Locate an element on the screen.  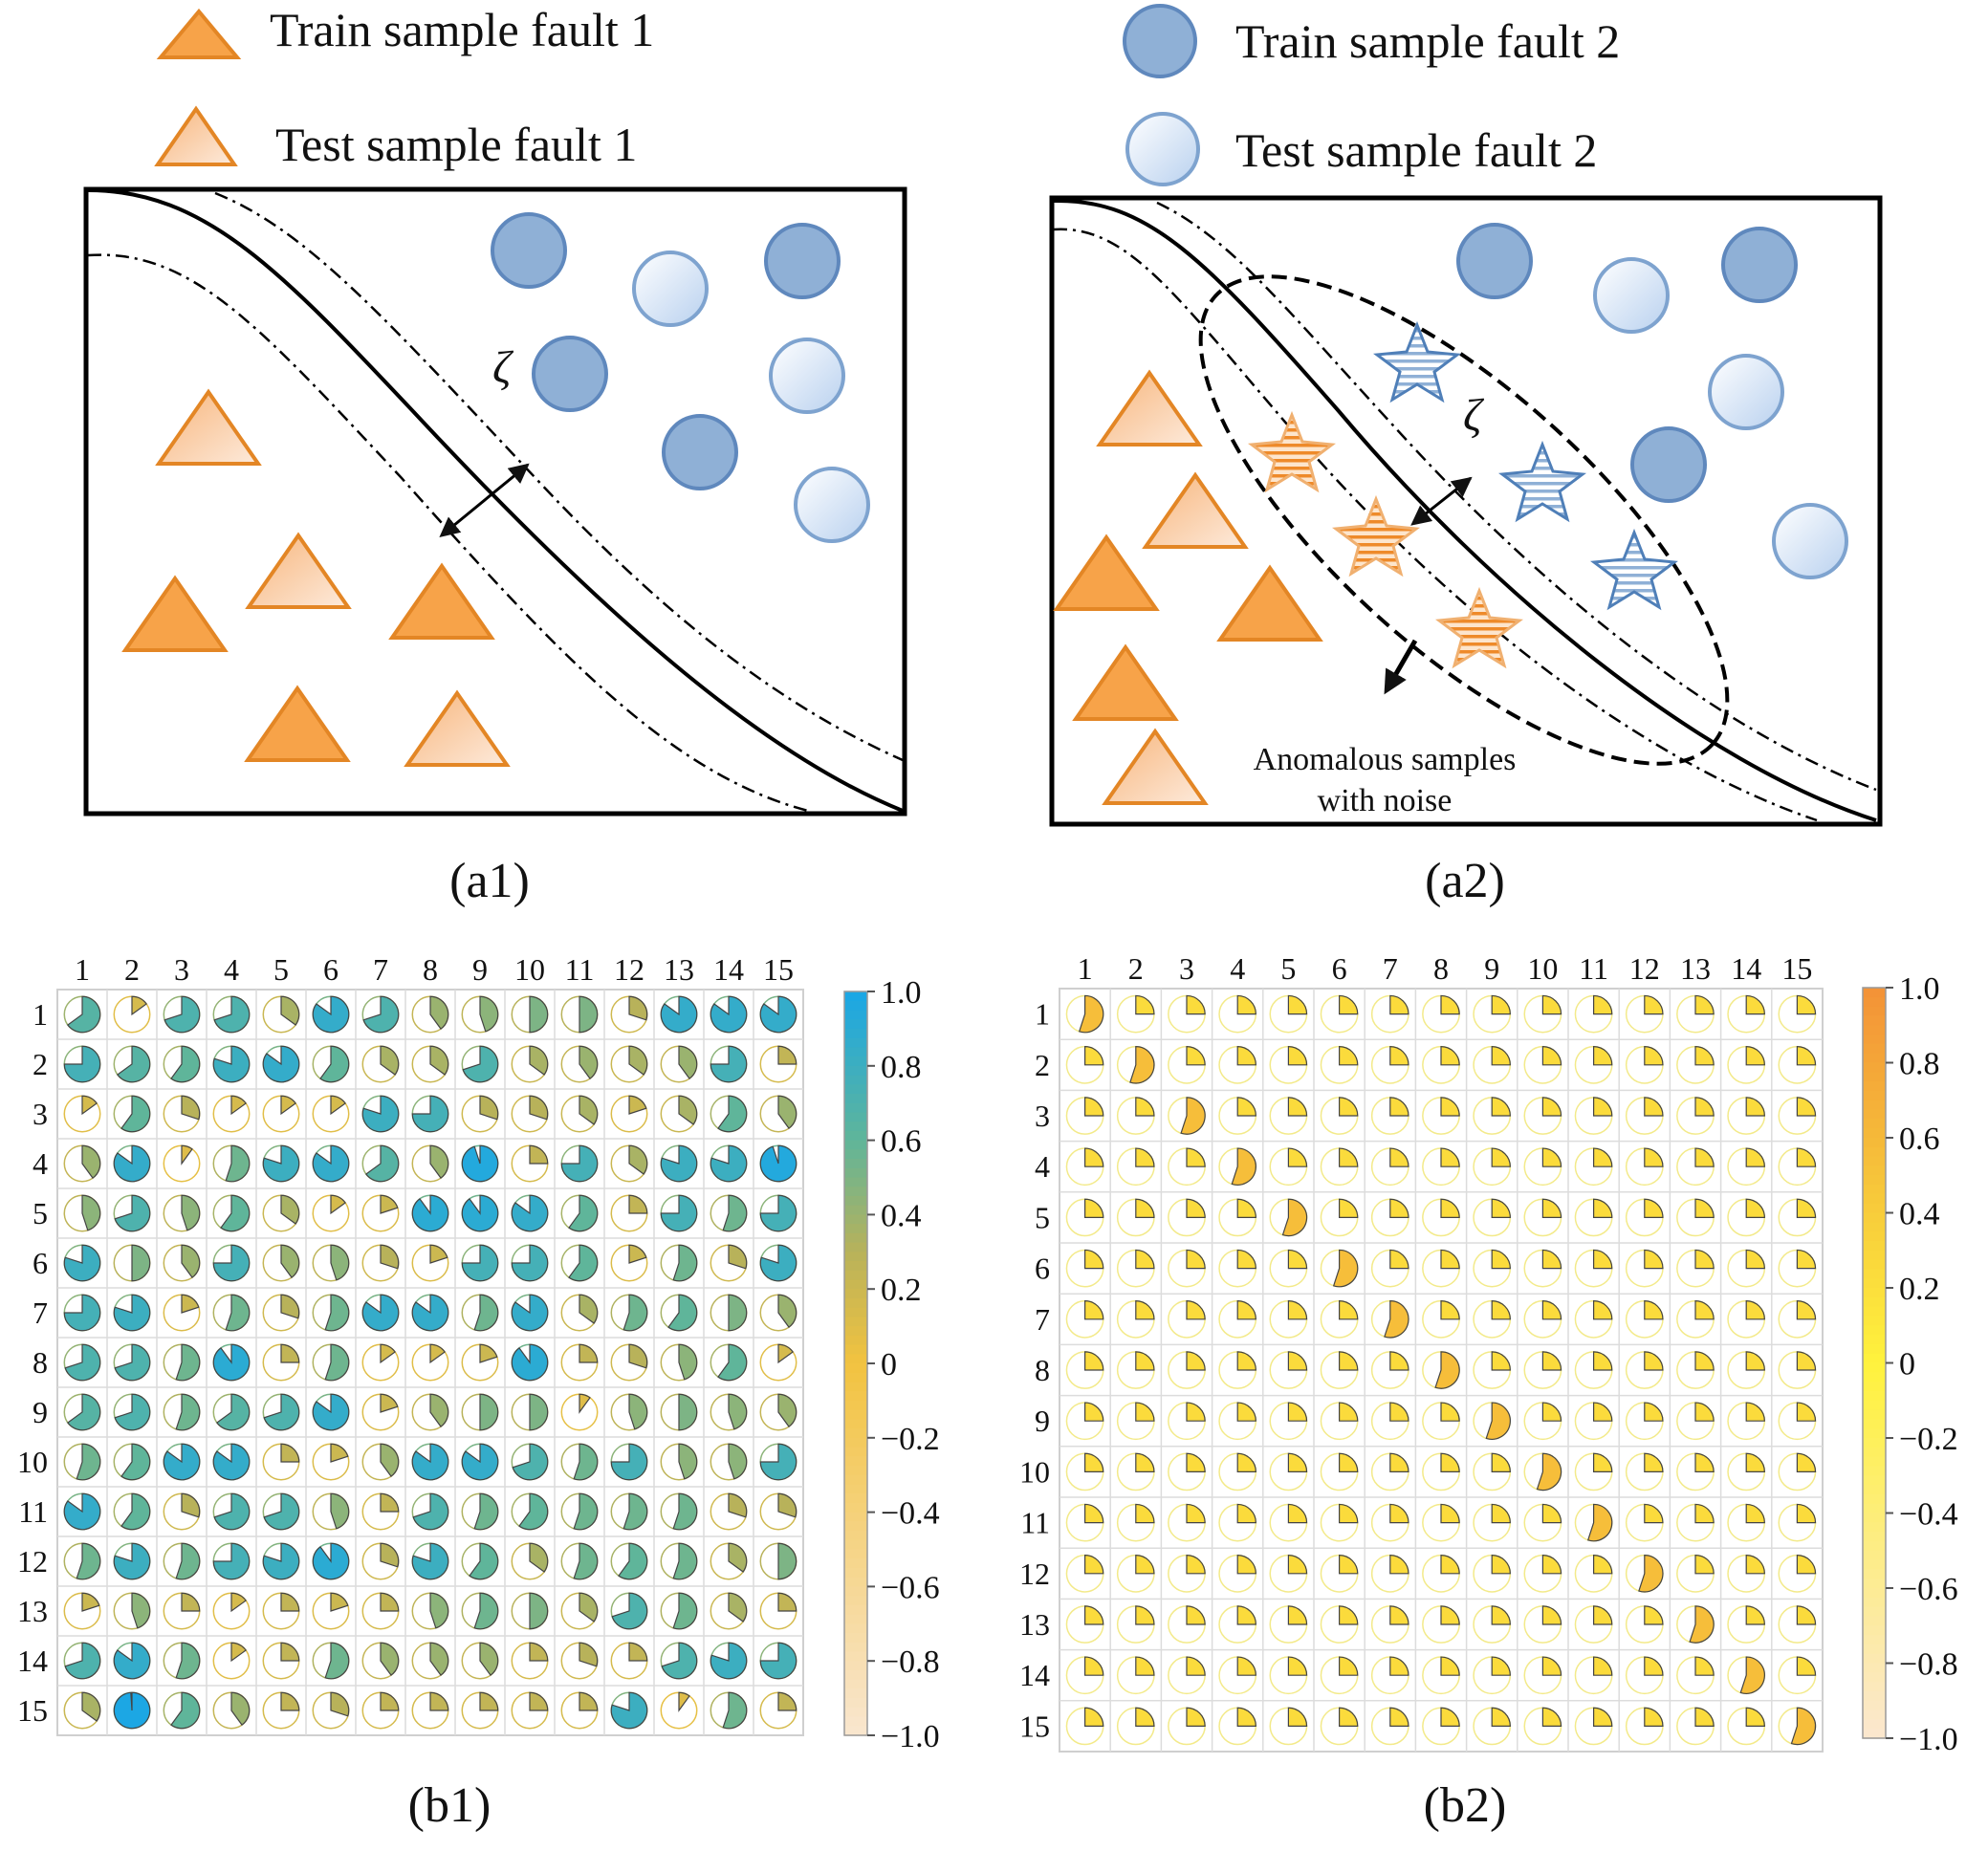
row-label: 4 is located at coordinates (1042, 1166).